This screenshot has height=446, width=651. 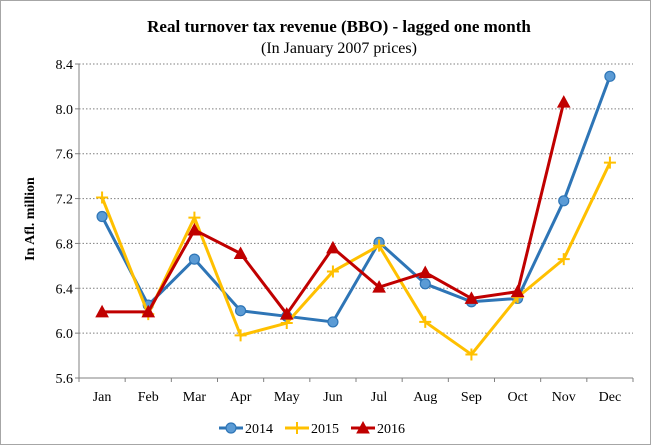 What do you see at coordinates (65, 65) in the screenshot?
I see `y-tick-label: 8.4` at bounding box center [65, 65].